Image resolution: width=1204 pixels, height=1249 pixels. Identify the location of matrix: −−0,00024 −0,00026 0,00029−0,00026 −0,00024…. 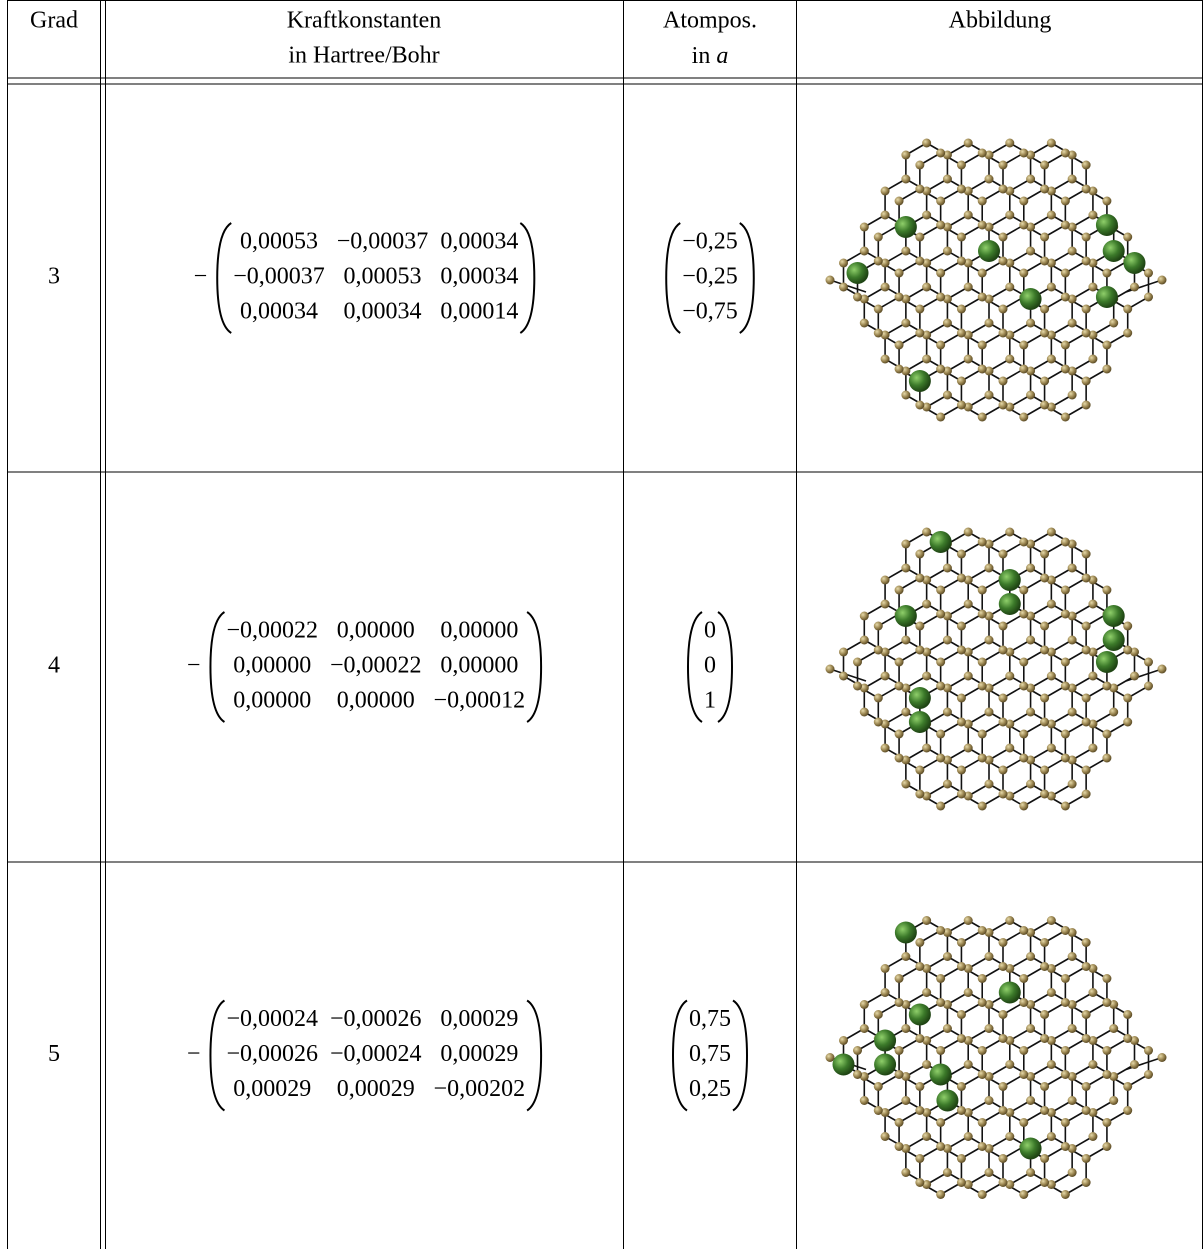
(365, 1055).